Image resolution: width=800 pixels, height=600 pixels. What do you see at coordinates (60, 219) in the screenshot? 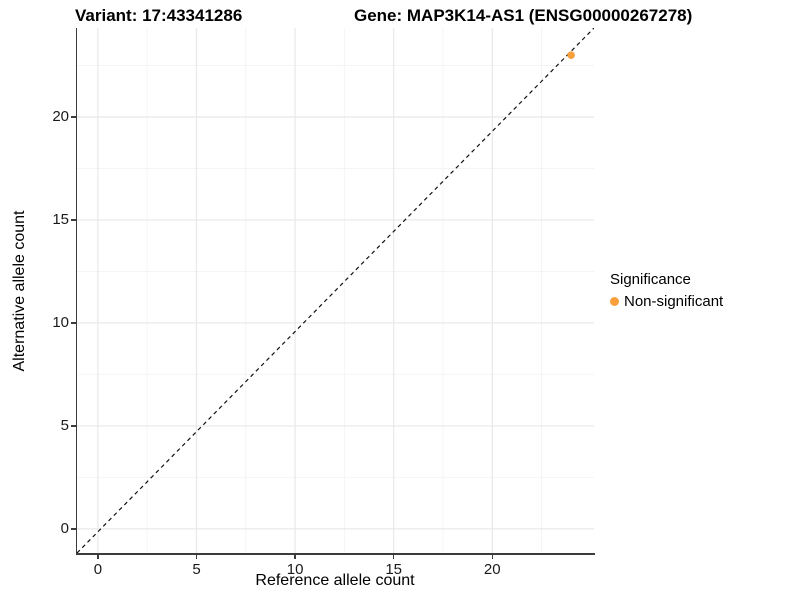
I see `y-tick-label: 15` at bounding box center [60, 219].